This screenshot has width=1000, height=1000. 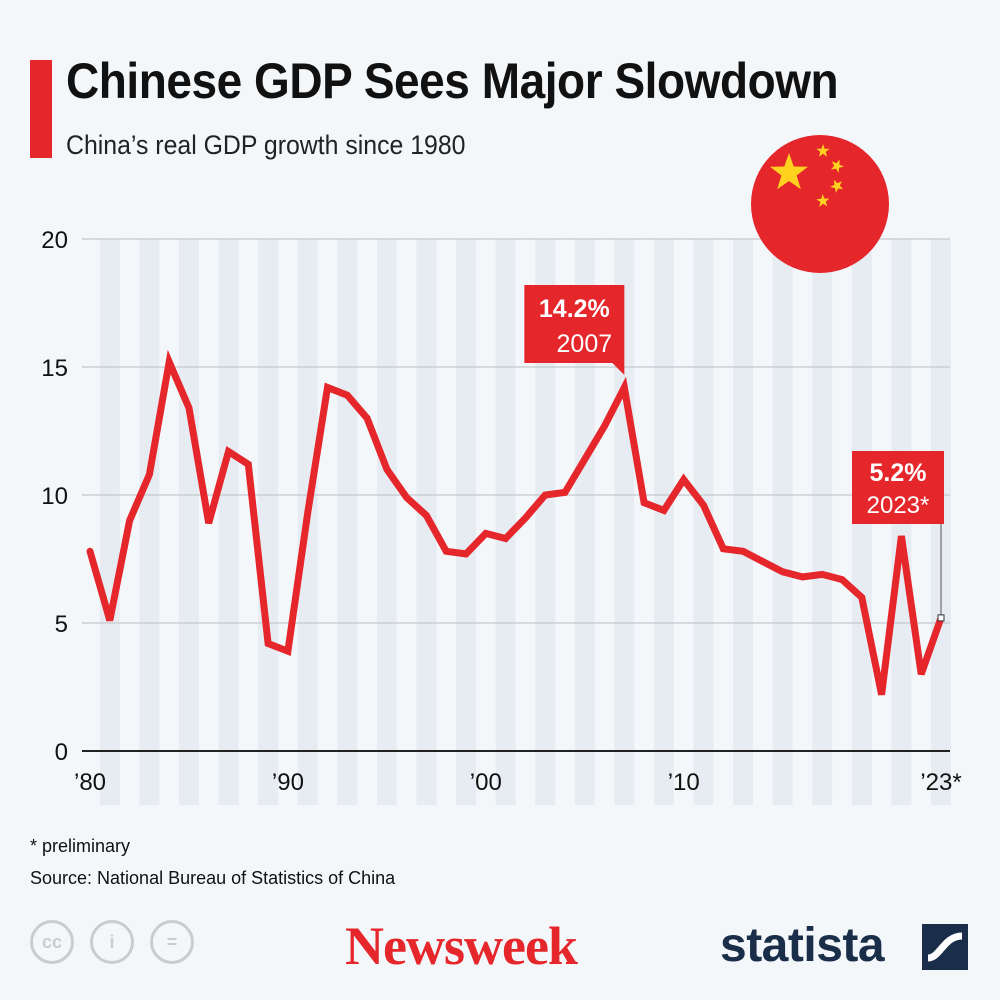 I want to click on x-tick-label: ’00, so click(x=486, y=782).